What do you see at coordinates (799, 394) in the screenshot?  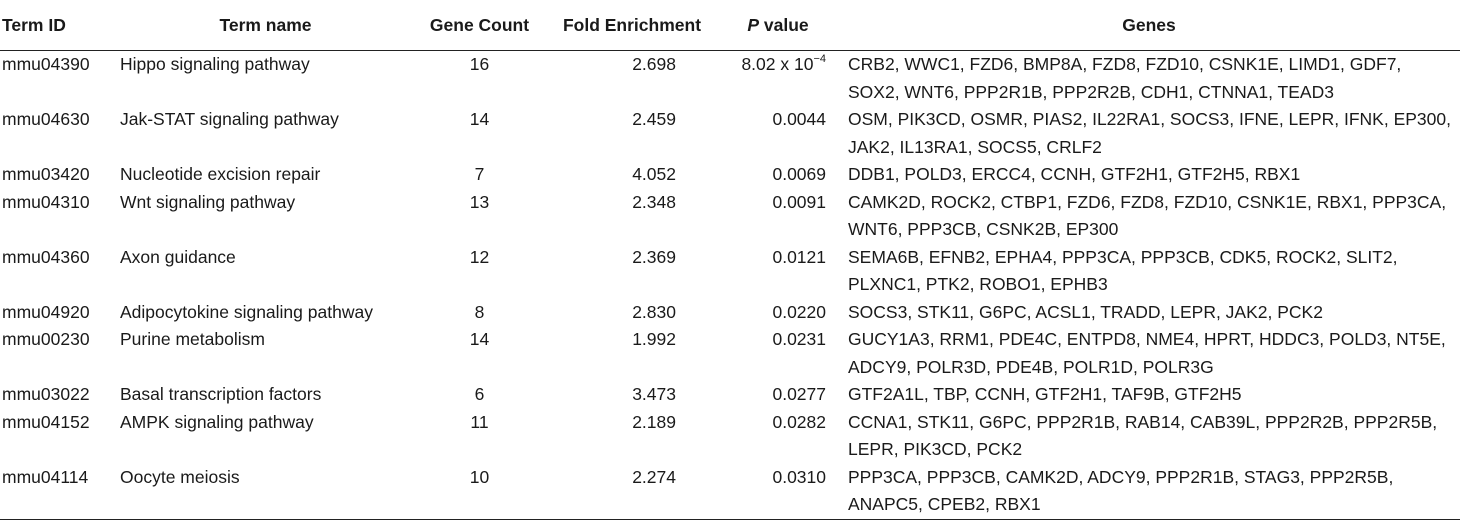 I see `p-value-cell: 0.0277` at bounding box center [799, 394].